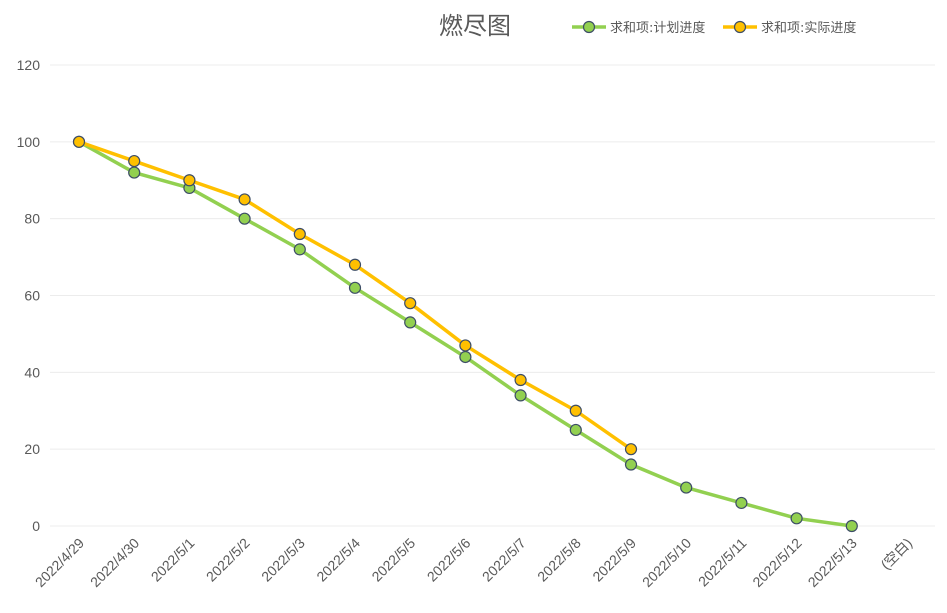 This screenshot has width=947, height=613. Describe the element at coordinates (667, 563) in the screenshot. I see `x-tick-label: 2022/5/10` at that location.